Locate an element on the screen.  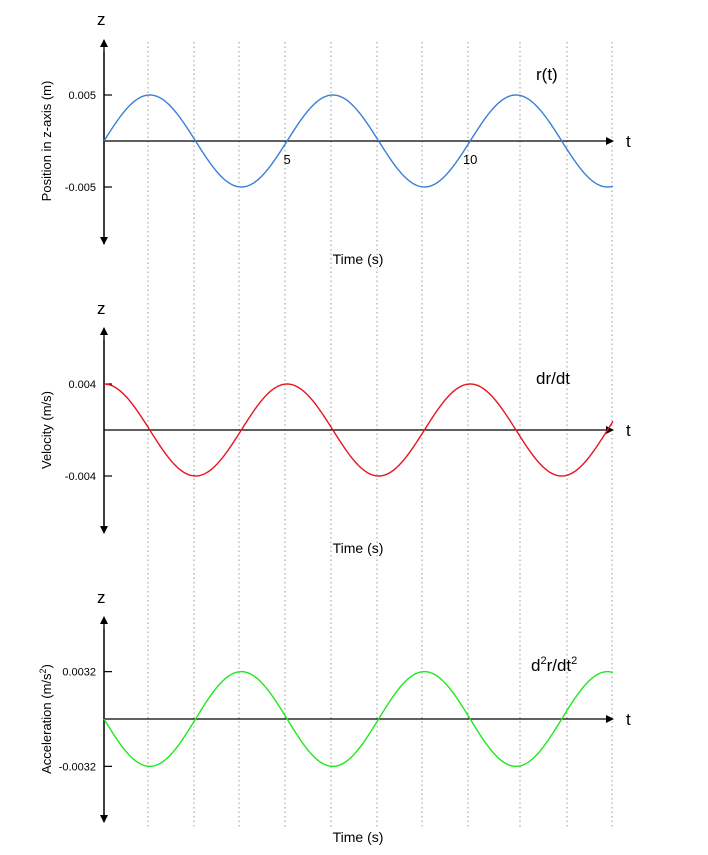
y-tick-label-1: 0.0032 is located at coordinates (79, 673).